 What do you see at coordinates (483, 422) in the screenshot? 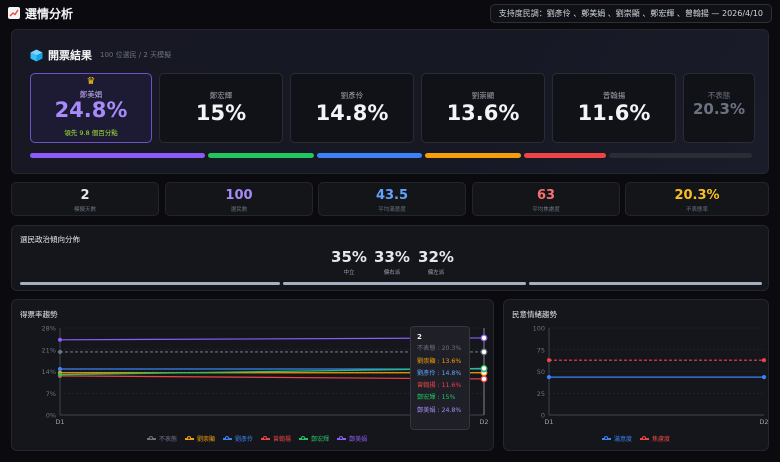
I see `x-tick-label: D2` at bounding box center [483, 422].